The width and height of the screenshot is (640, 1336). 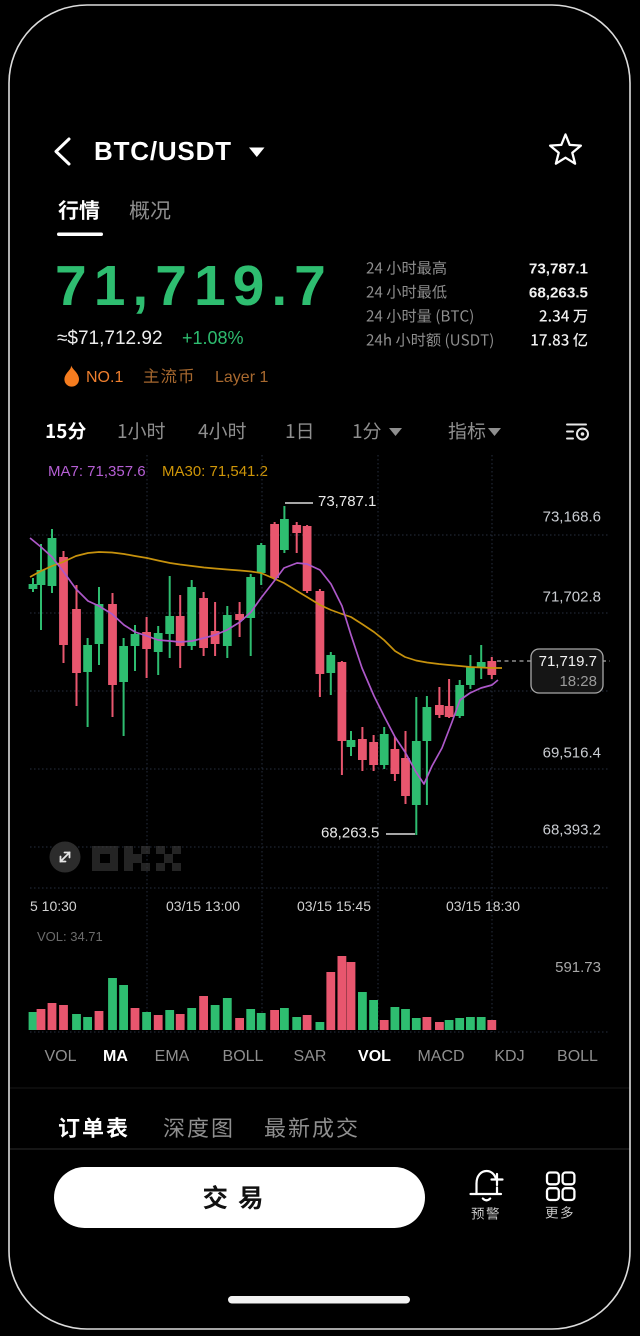 What do you see at coordinates (334, 906) in the screenshot?
I see `svg-text: 03/15 15:45` at bounding box center [334, 906].